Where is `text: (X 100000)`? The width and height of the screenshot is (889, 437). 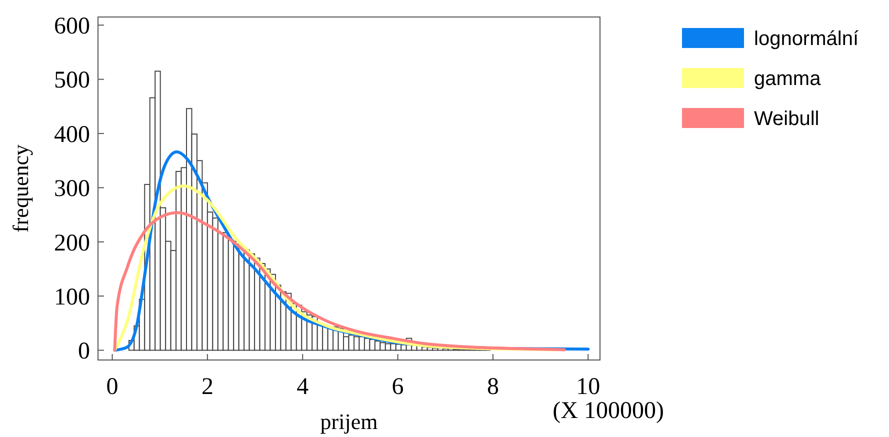
text: (X 100000) is located at coordinates (608, 411).